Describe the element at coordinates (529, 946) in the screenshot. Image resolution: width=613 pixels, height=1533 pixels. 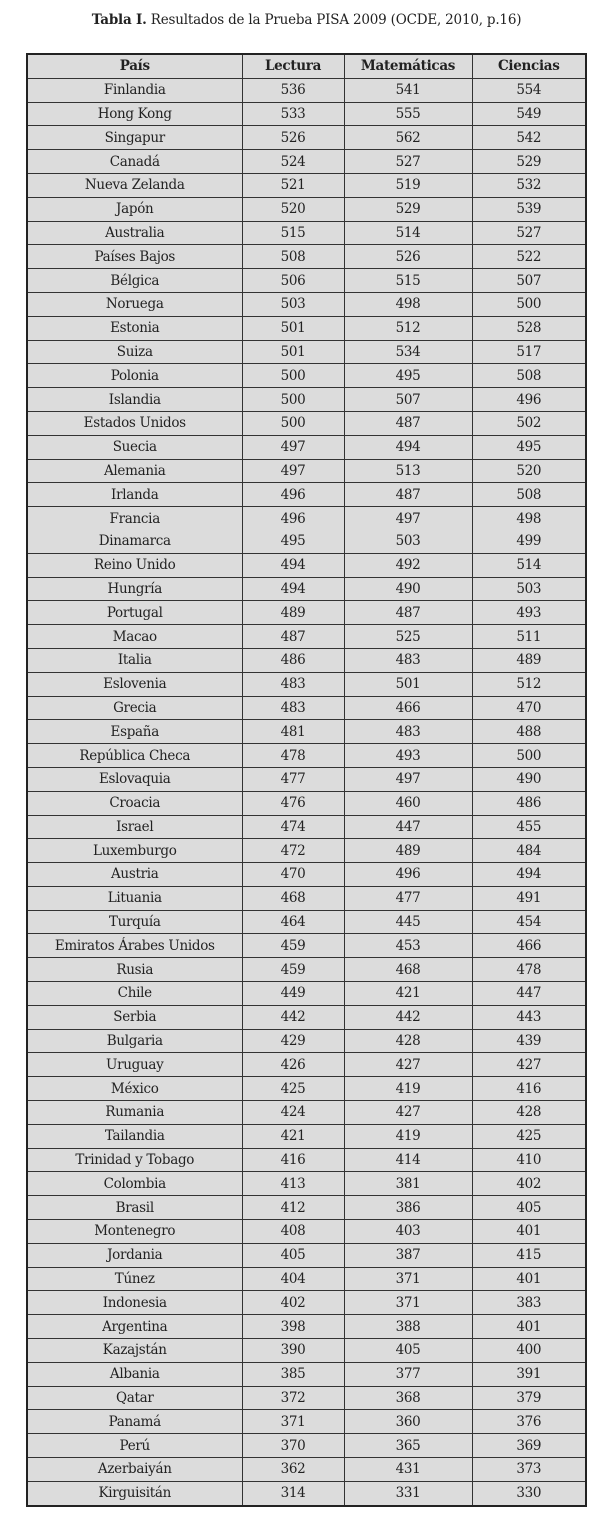
I see `cell-ciencias: 466` at that location.